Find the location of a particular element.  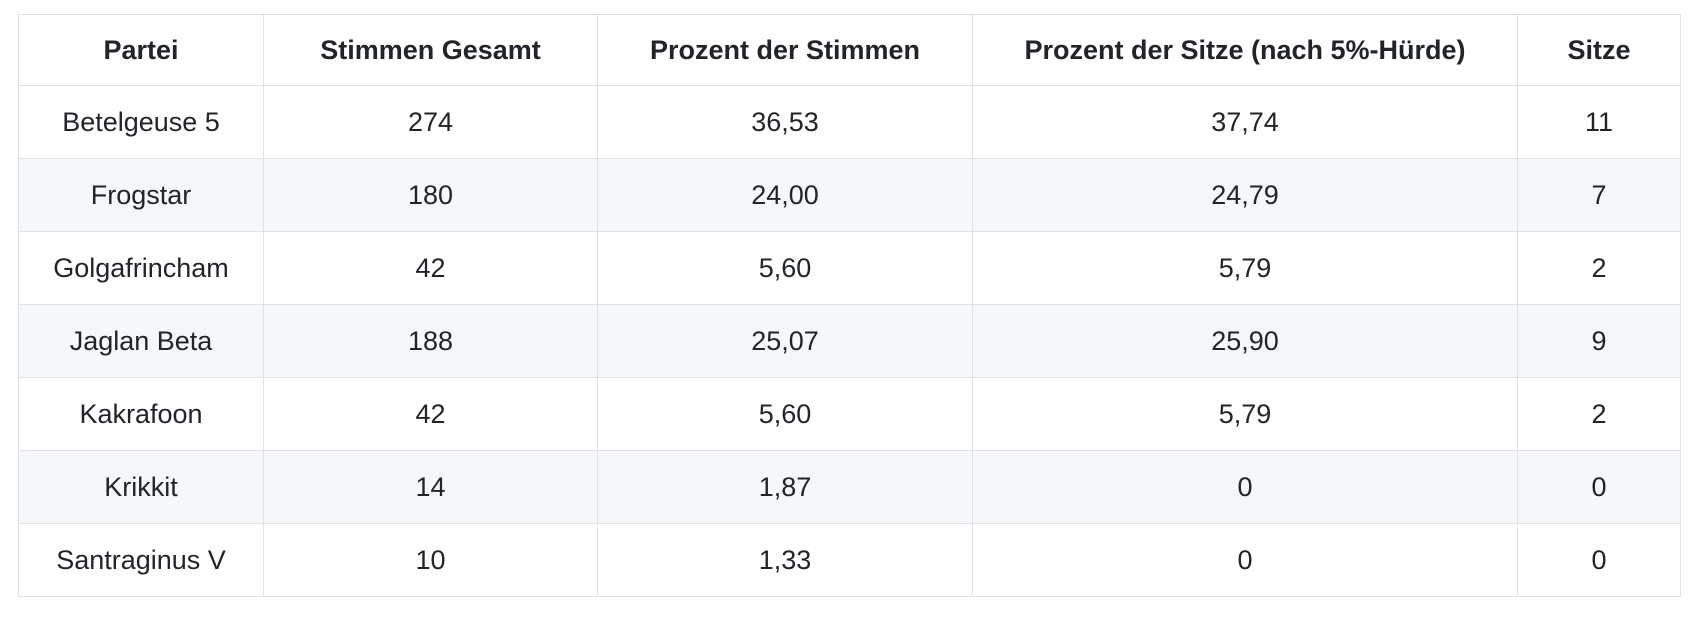

cell-sitze: 11 is located at coordinates (1599, 122).